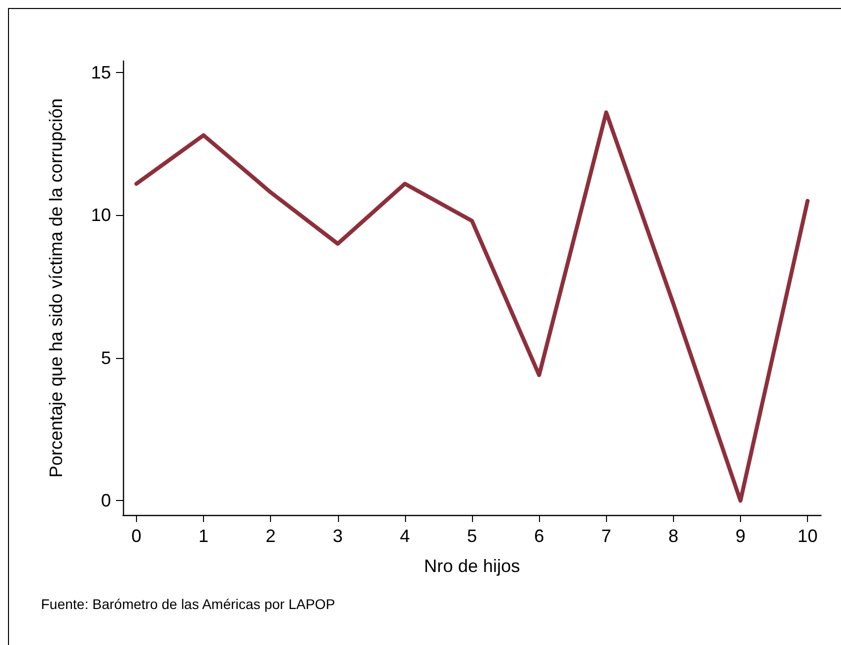 This screenshot has height=645, width=841. I want to click on x-tick-label: 6, so click(539, 536).